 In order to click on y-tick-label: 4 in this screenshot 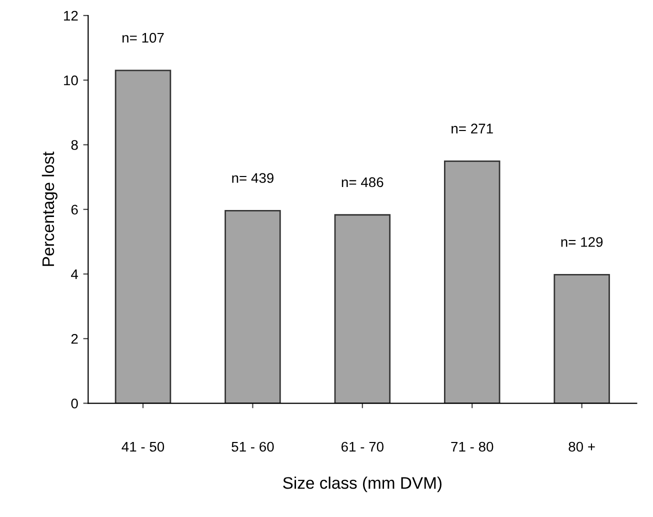, I will do `click(74, 274)`.